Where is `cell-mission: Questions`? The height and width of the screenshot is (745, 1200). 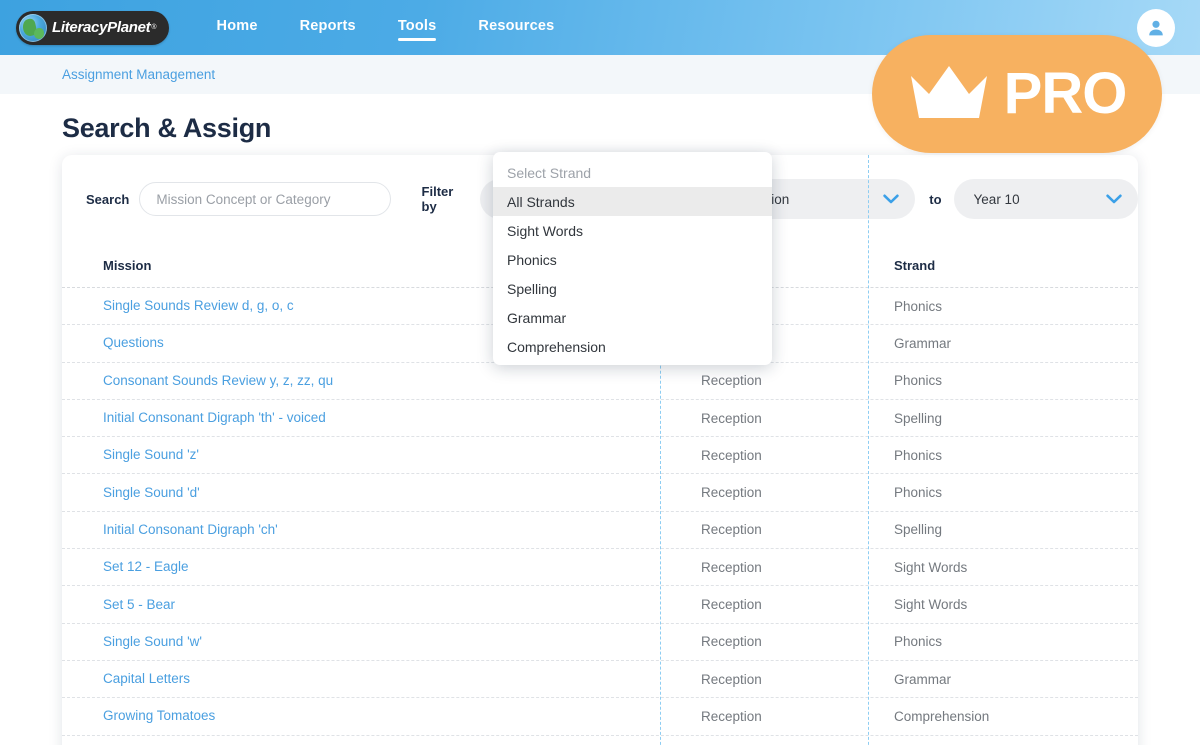
cell-mission: Questions is located at coordinates (361, 343).